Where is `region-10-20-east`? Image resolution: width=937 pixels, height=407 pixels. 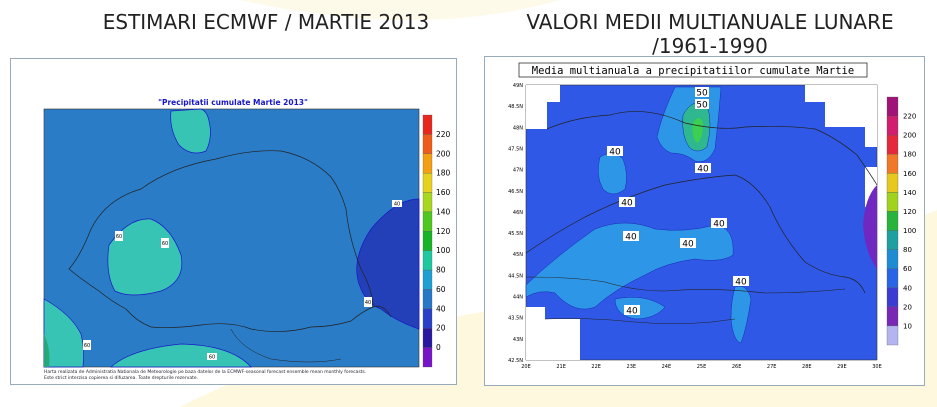 region-10-20-east is located at coordinates (870, 227).